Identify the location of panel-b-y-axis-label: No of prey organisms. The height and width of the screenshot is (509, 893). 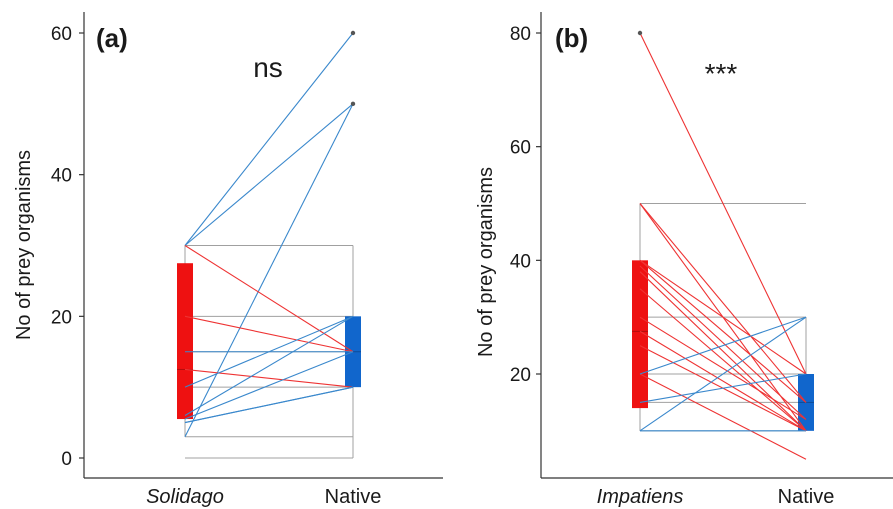
(486, 262).